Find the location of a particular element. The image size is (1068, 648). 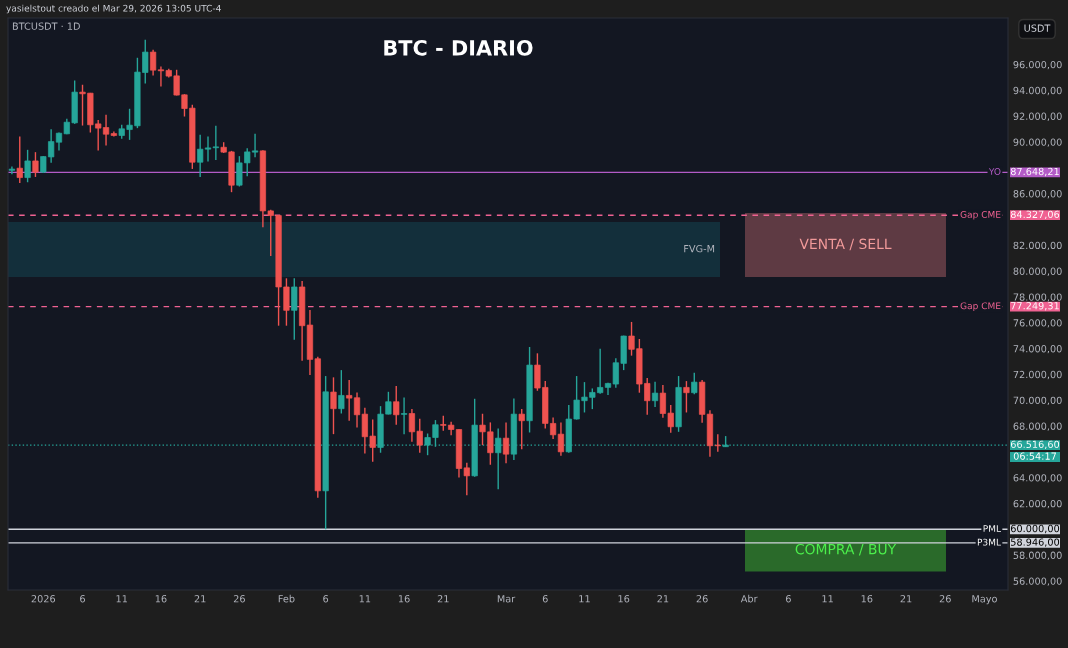

y-tick-label: 56.000,00 is located at coordinates (1037, 581).